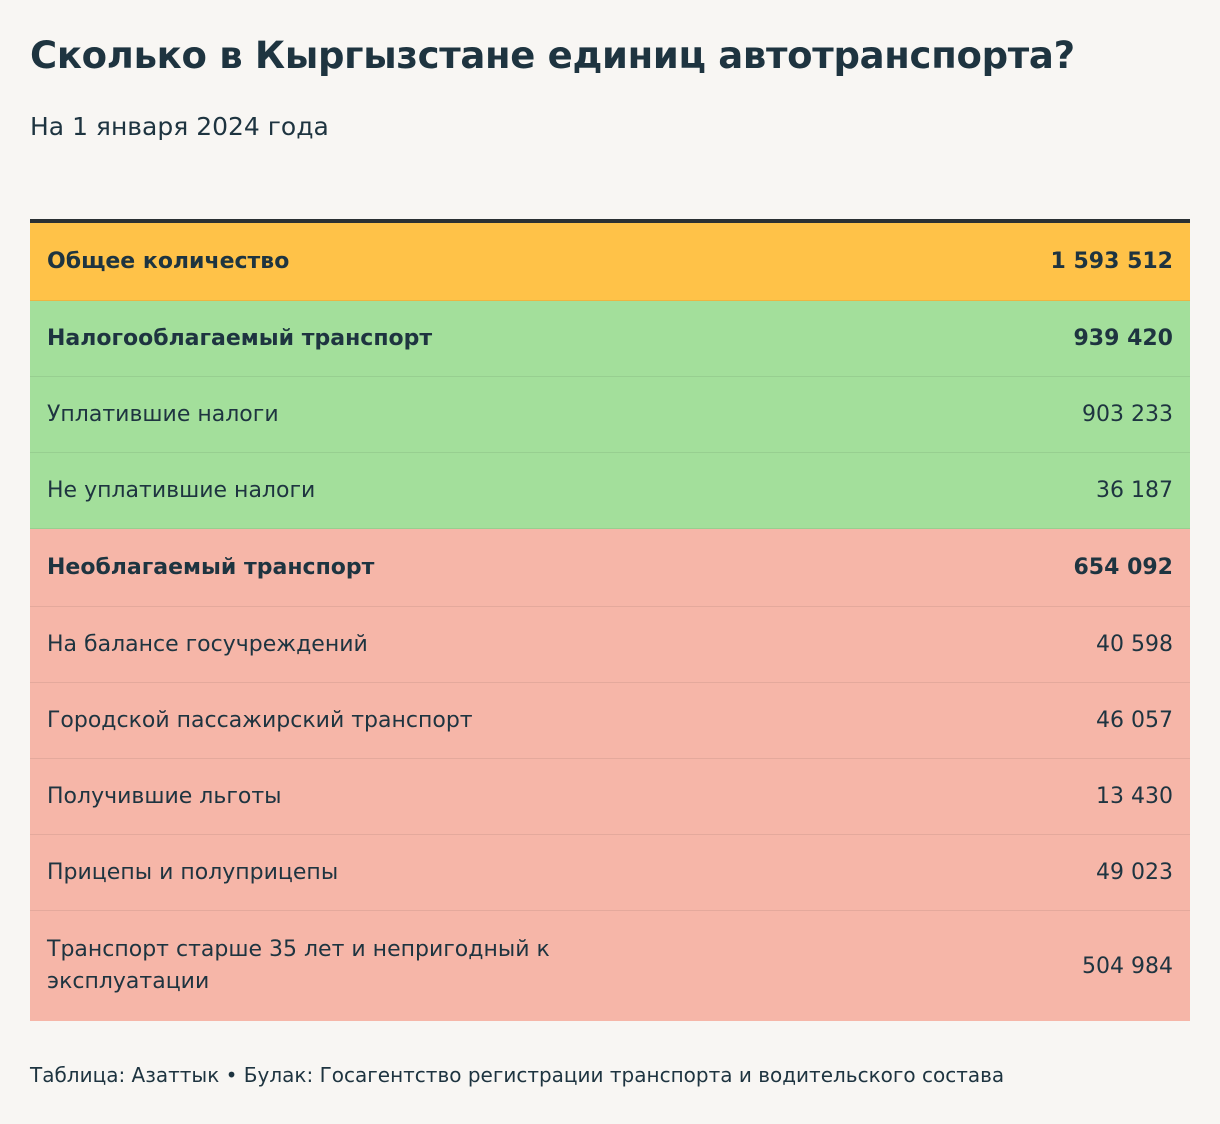 Image resolution: width=1220 pixels, height=1124 pixels. Describe the element at coordinates (1134, 644) in the screenshot. I see `row-value: 40 598` at that location.